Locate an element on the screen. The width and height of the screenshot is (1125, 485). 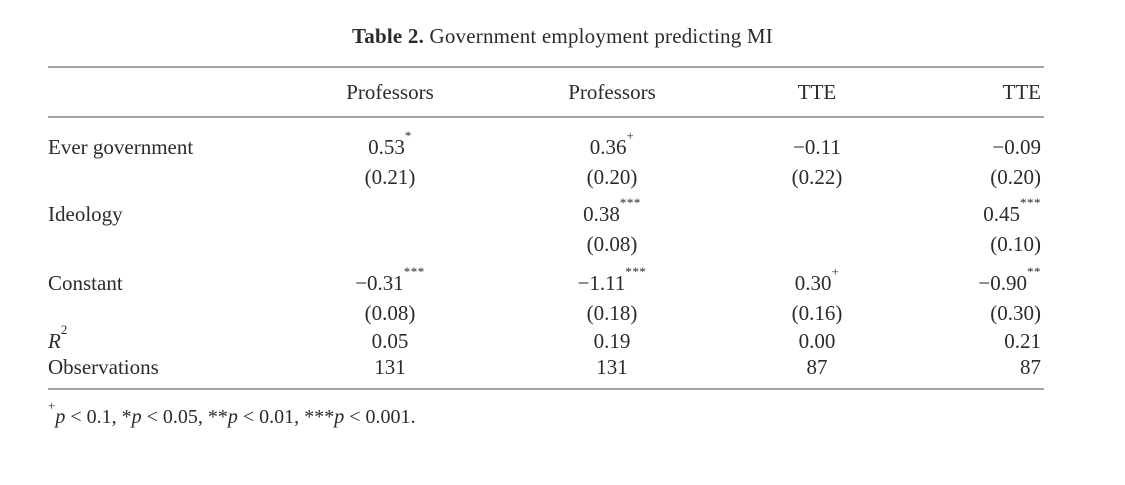
stderr-cell: (0.22) is located at coordinates (817, 176).